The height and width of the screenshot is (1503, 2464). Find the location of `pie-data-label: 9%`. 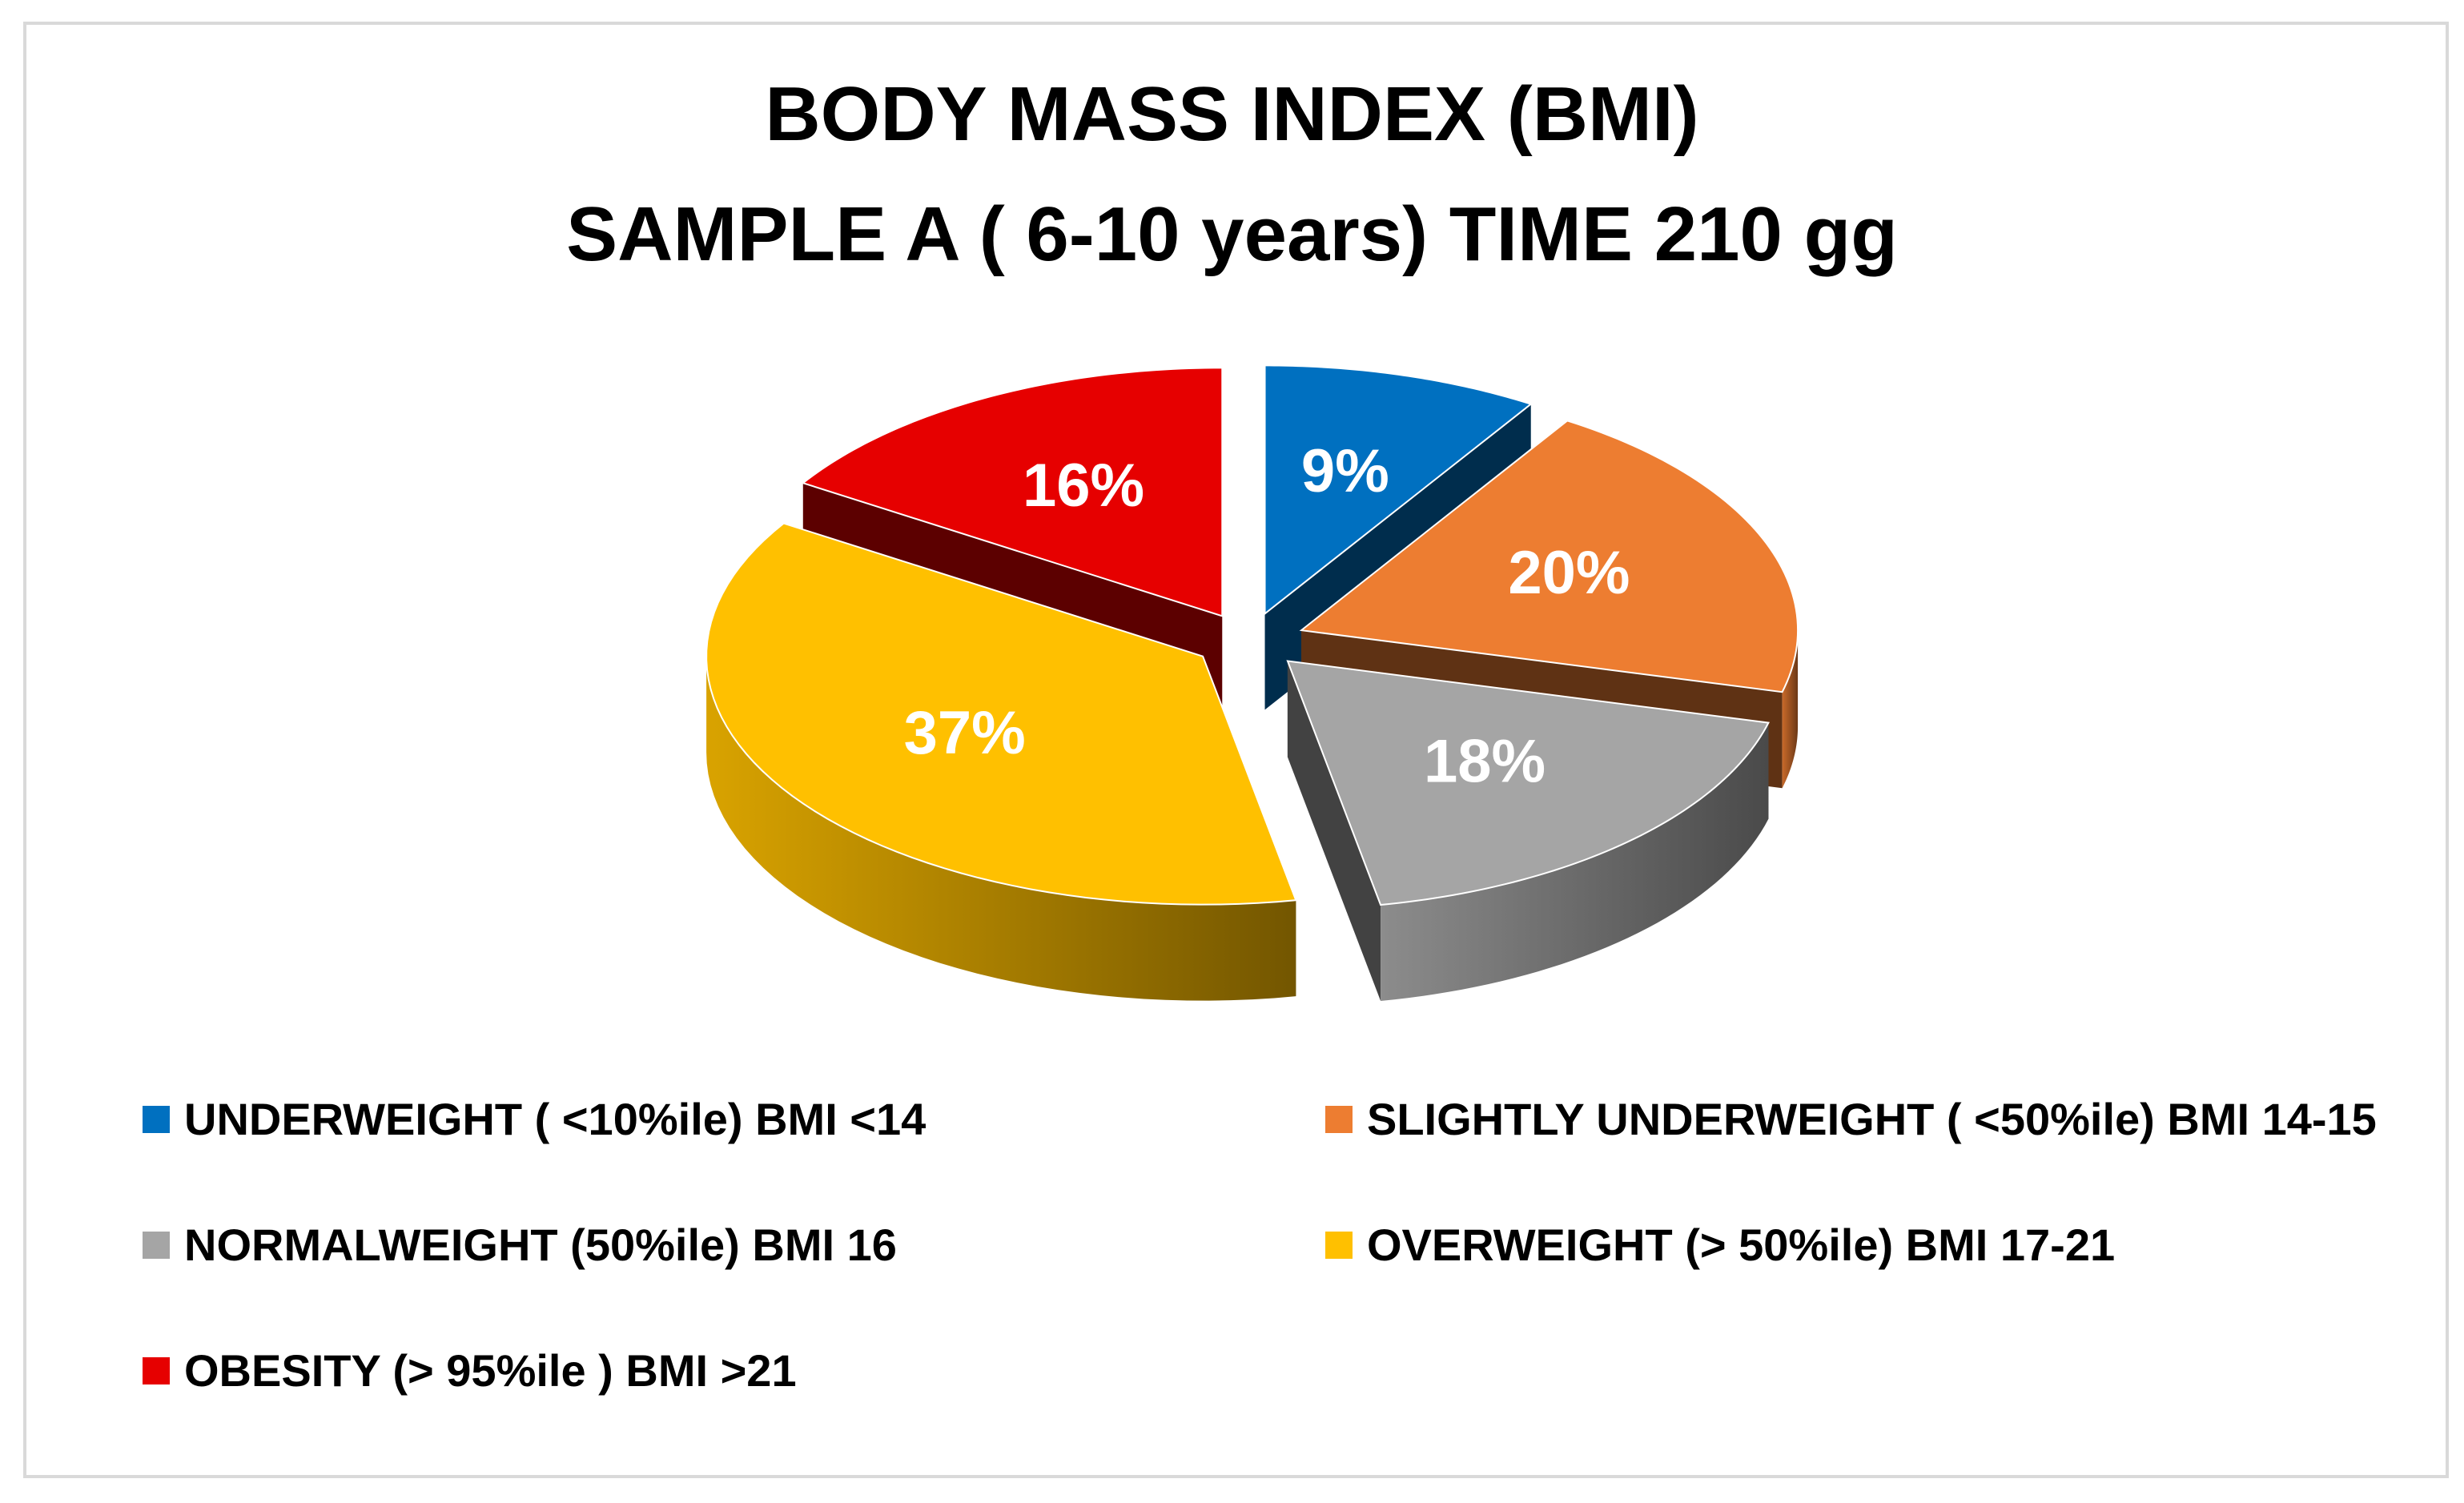

pie-data-label: 9% is located at coordinates (1345, 471).